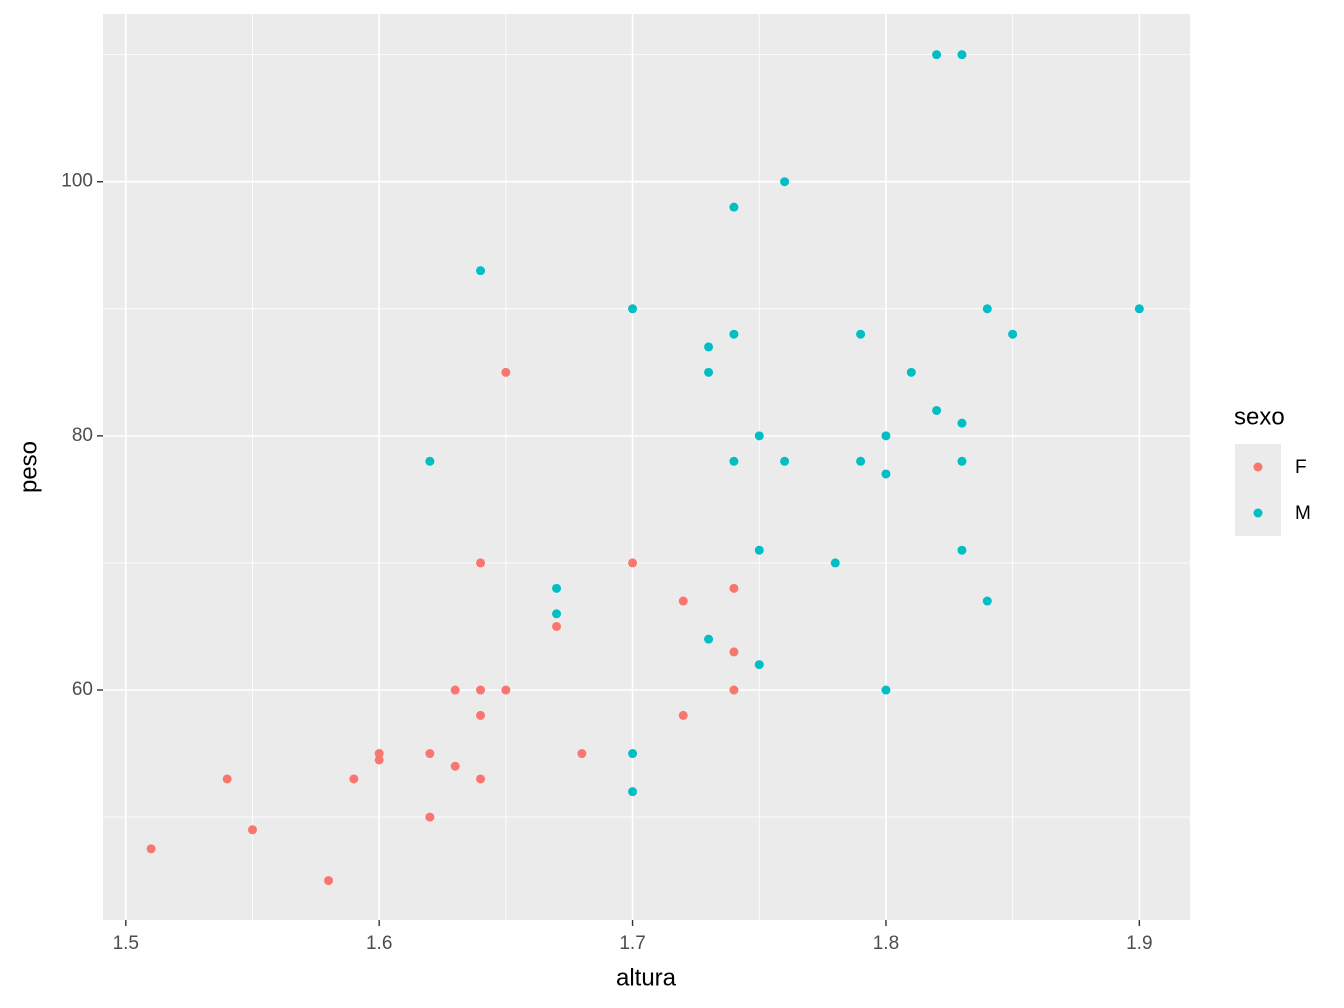 Image resolution: width=1344 pixels, height=1008 pixels. I want to click on x-tick-label: 1.5, so click(126, 943).